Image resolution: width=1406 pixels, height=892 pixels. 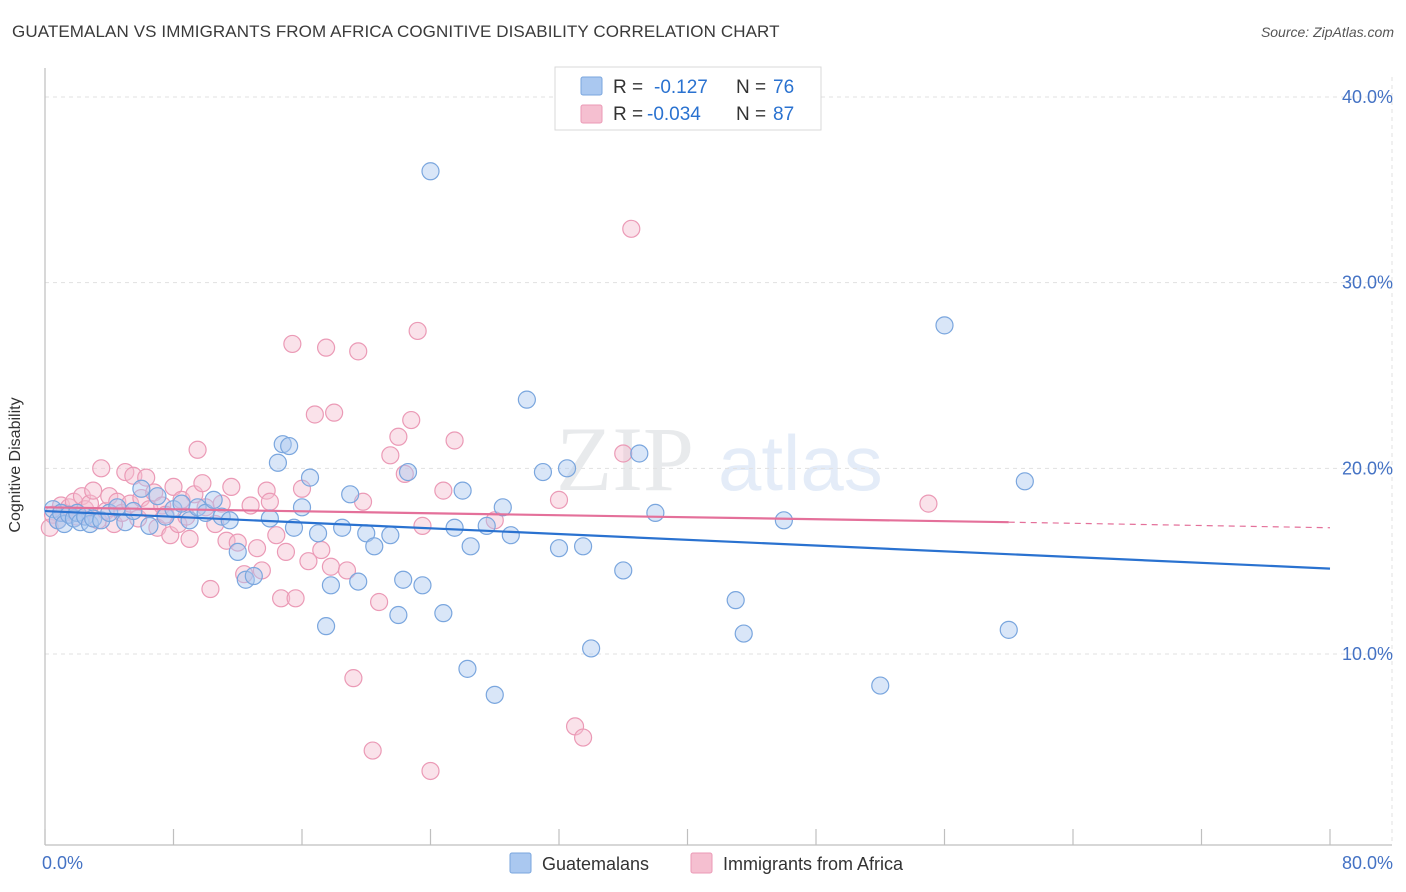 What do you see at coordinates (1367, 97) in the screenshot?
I see `y-tick-label: 40.0%` at bounding box center [1367, 97].